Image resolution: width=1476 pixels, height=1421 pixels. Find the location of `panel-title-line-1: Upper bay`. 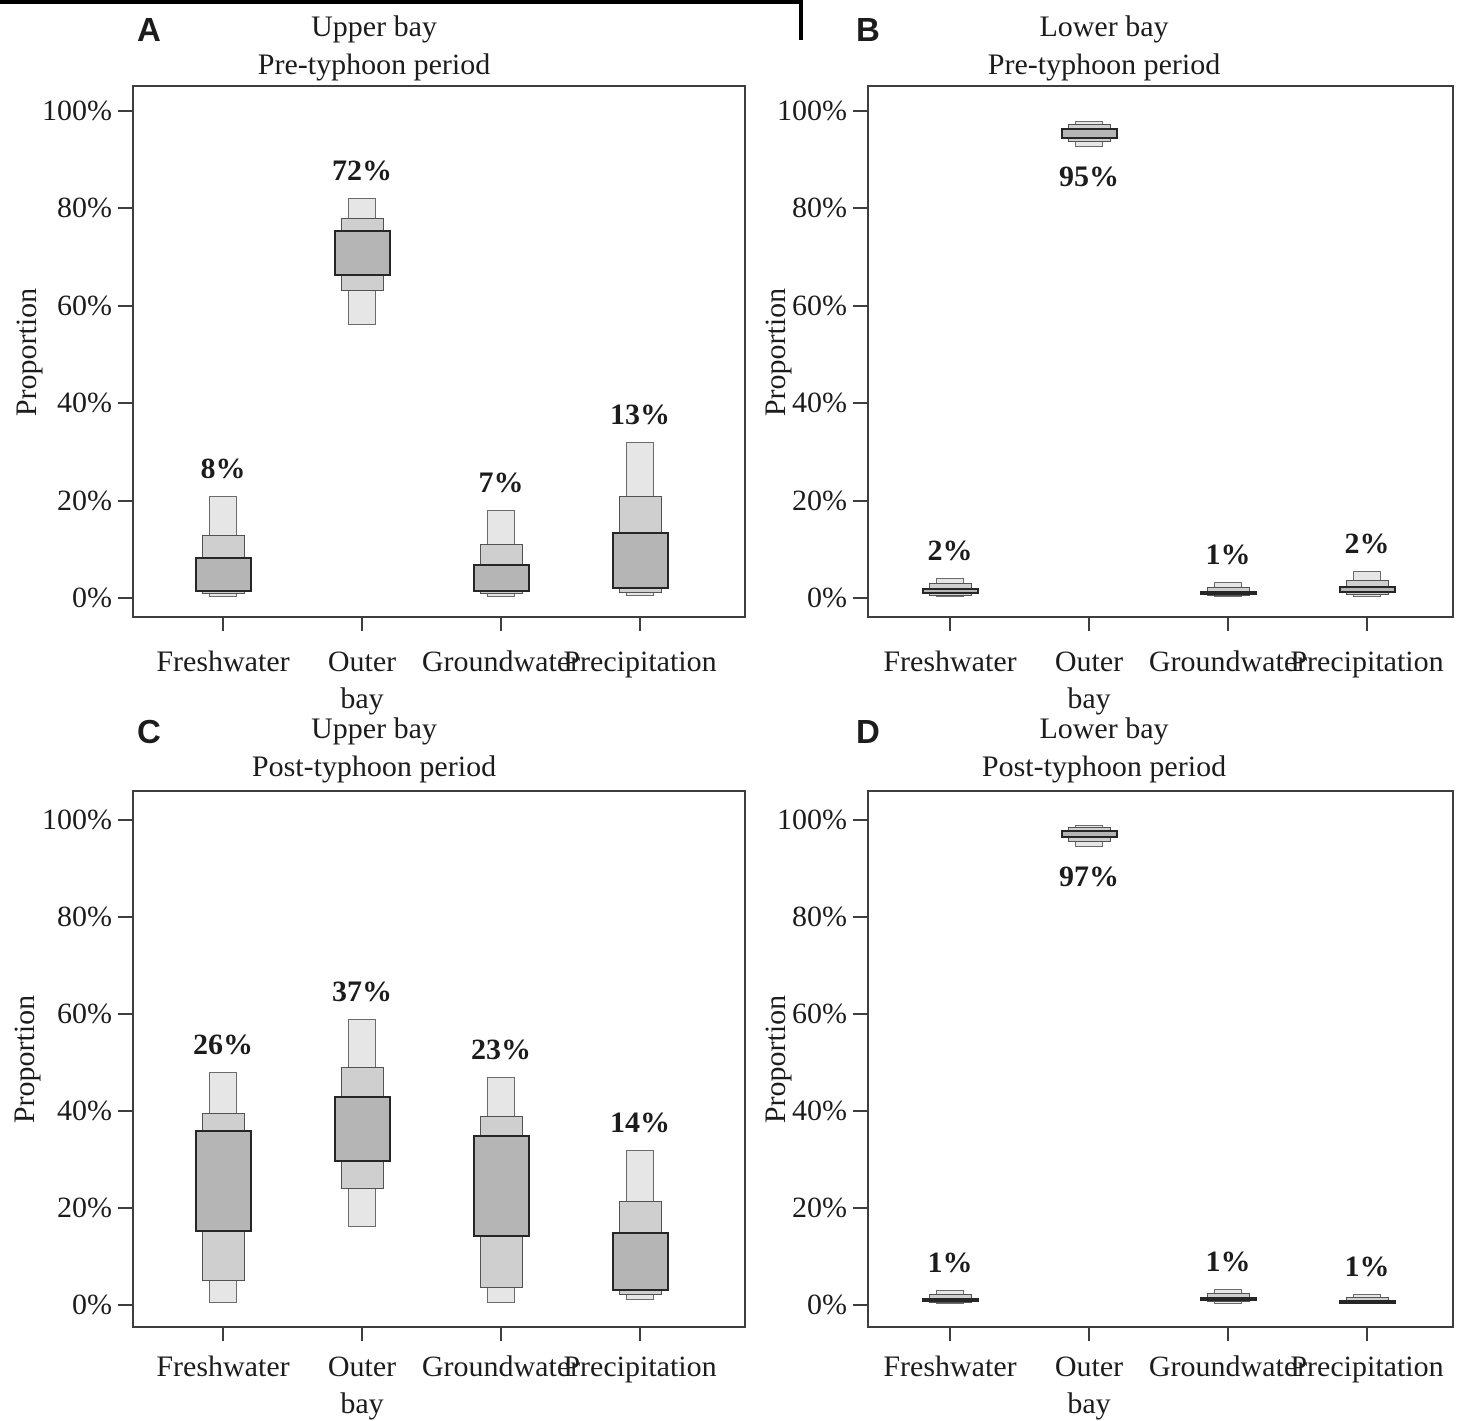

panel-title-line-1: Upper bay is located at coordinates (374, 26).